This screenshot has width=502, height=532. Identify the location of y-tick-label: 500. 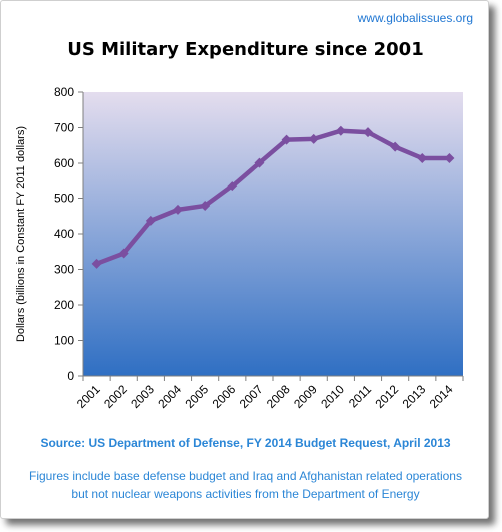
(64, 199).